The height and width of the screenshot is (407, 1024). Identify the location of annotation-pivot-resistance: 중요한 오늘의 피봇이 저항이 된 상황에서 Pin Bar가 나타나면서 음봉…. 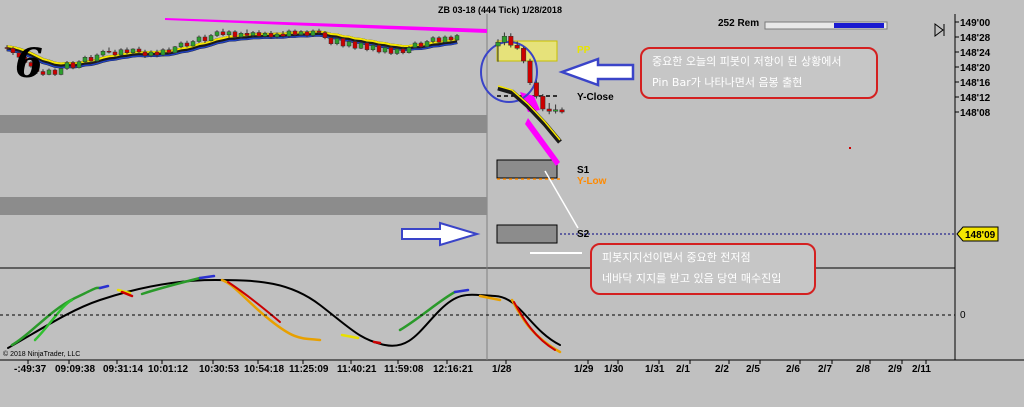
(759, 73).